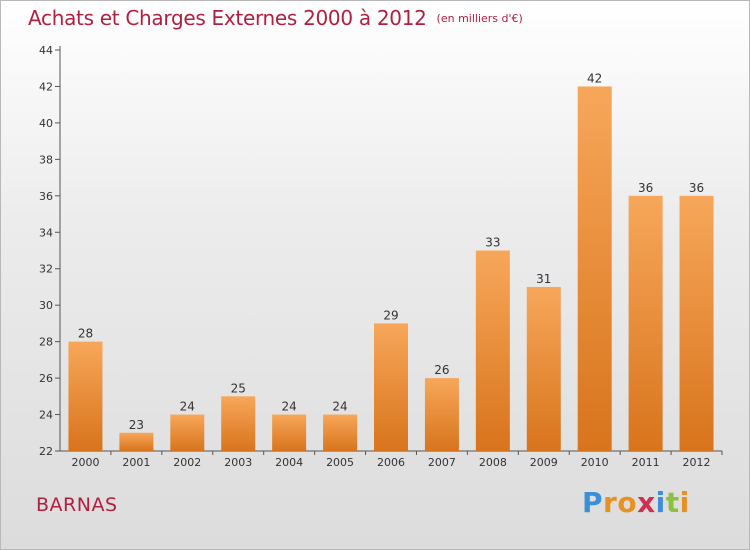  I want to click on x-tick-label-2004: 2004, so click(289, 462).